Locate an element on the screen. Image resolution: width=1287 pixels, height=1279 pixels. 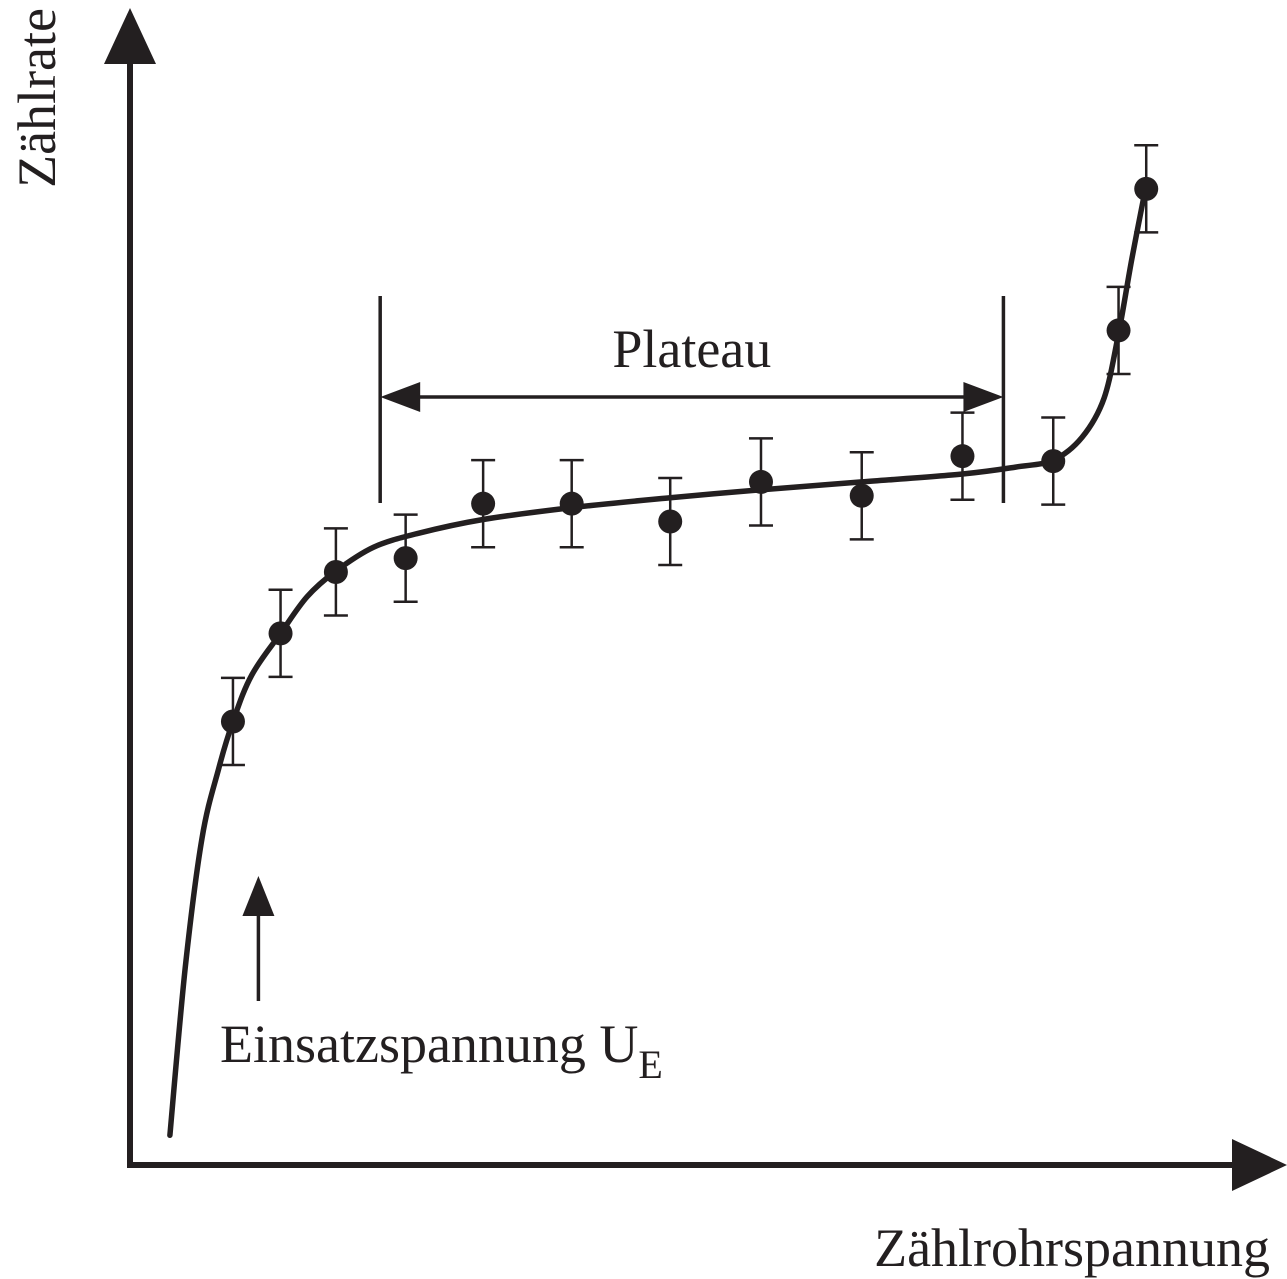
x-axis-label: Zählrohrspannung is located at coordinates (1072, 1248).